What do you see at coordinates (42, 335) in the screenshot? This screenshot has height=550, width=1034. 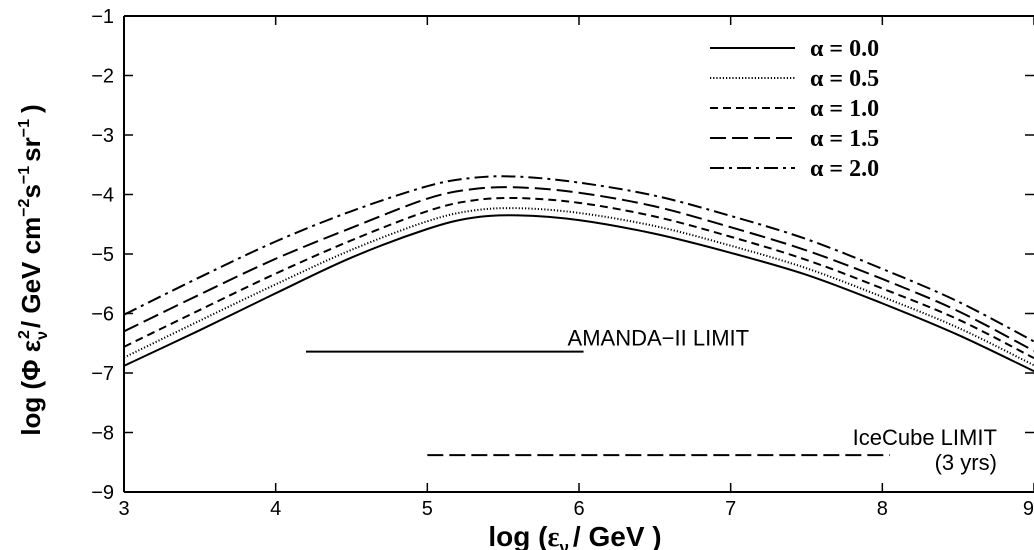 I see `y-axis-title-sub: ν` at bounding box center [42, 335].